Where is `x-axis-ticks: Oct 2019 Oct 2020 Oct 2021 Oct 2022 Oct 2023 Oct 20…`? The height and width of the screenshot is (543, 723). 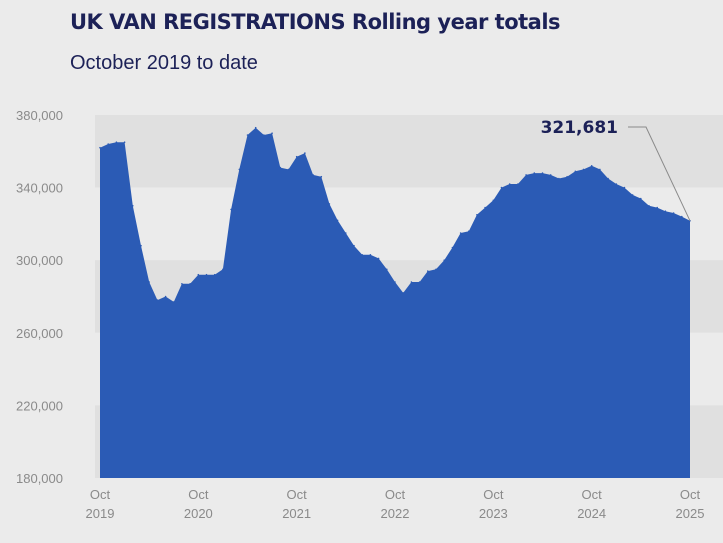
x-axis-ticks: Oct 2019 Oct 2020 Oct 2021 Oct 2022 Oct 2023 Oct 20… is located at coordinates (395, 504).